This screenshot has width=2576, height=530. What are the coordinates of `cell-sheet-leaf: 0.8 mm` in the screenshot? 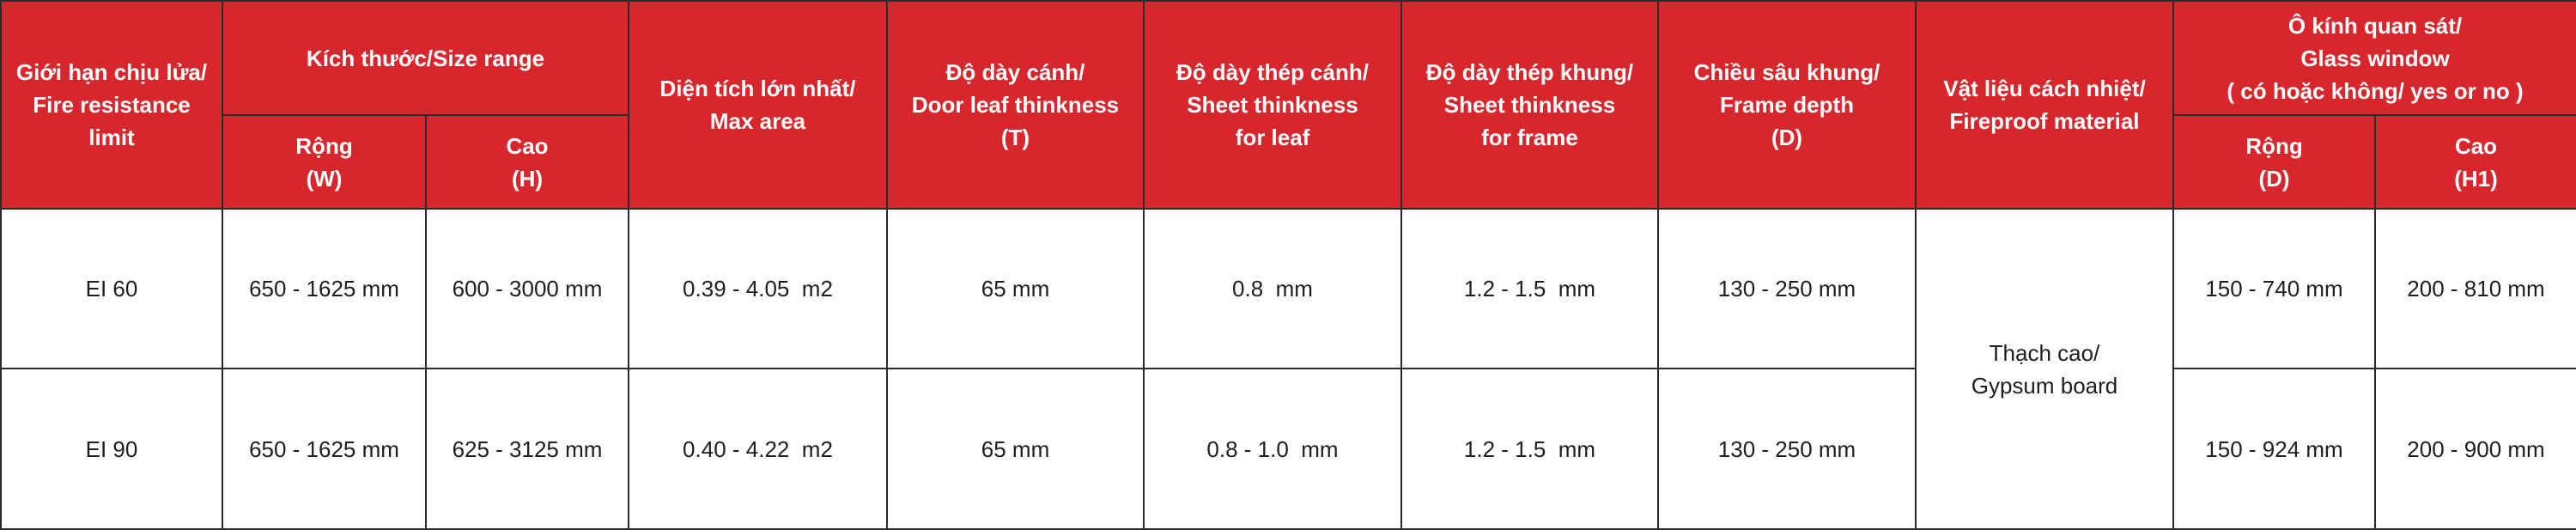 It's located at (1272, 288).